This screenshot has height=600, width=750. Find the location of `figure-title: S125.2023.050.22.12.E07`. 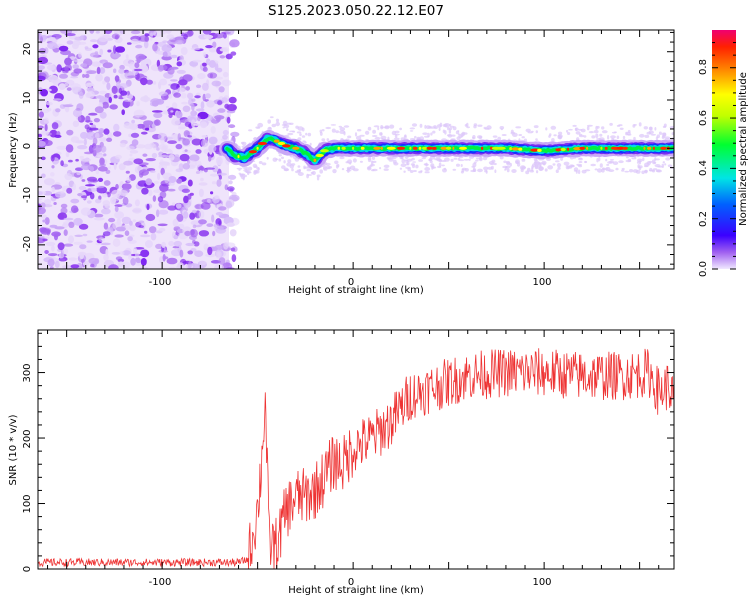

figure-title: S125.2023.050.22.12.E07 is located at coordinates (356, 11).